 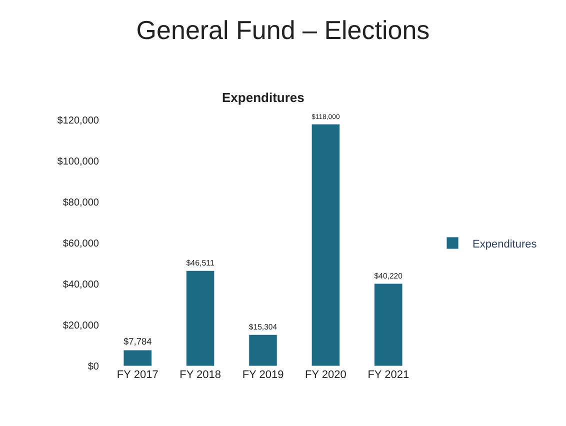 What do you see at coordinates (137, 375) in the screenshot?
I see `x-tick-label: FY 2017` at bounding box center [137, 375].